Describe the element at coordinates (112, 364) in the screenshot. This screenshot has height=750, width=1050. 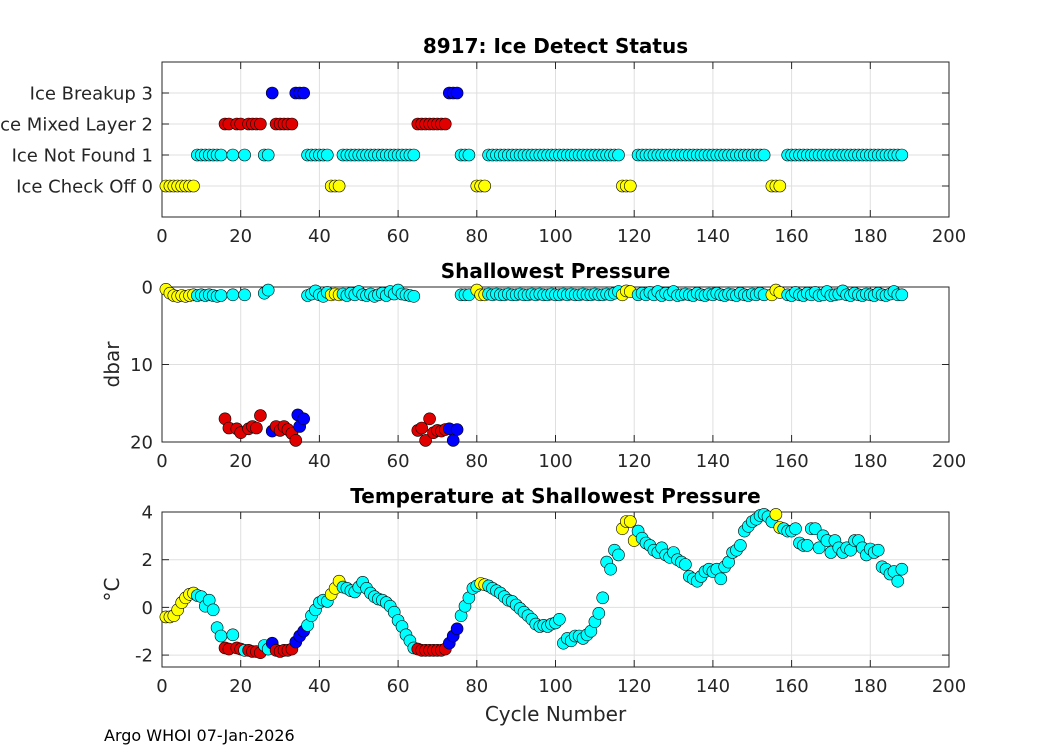
I see `y-axis-label: dbar` at that location.